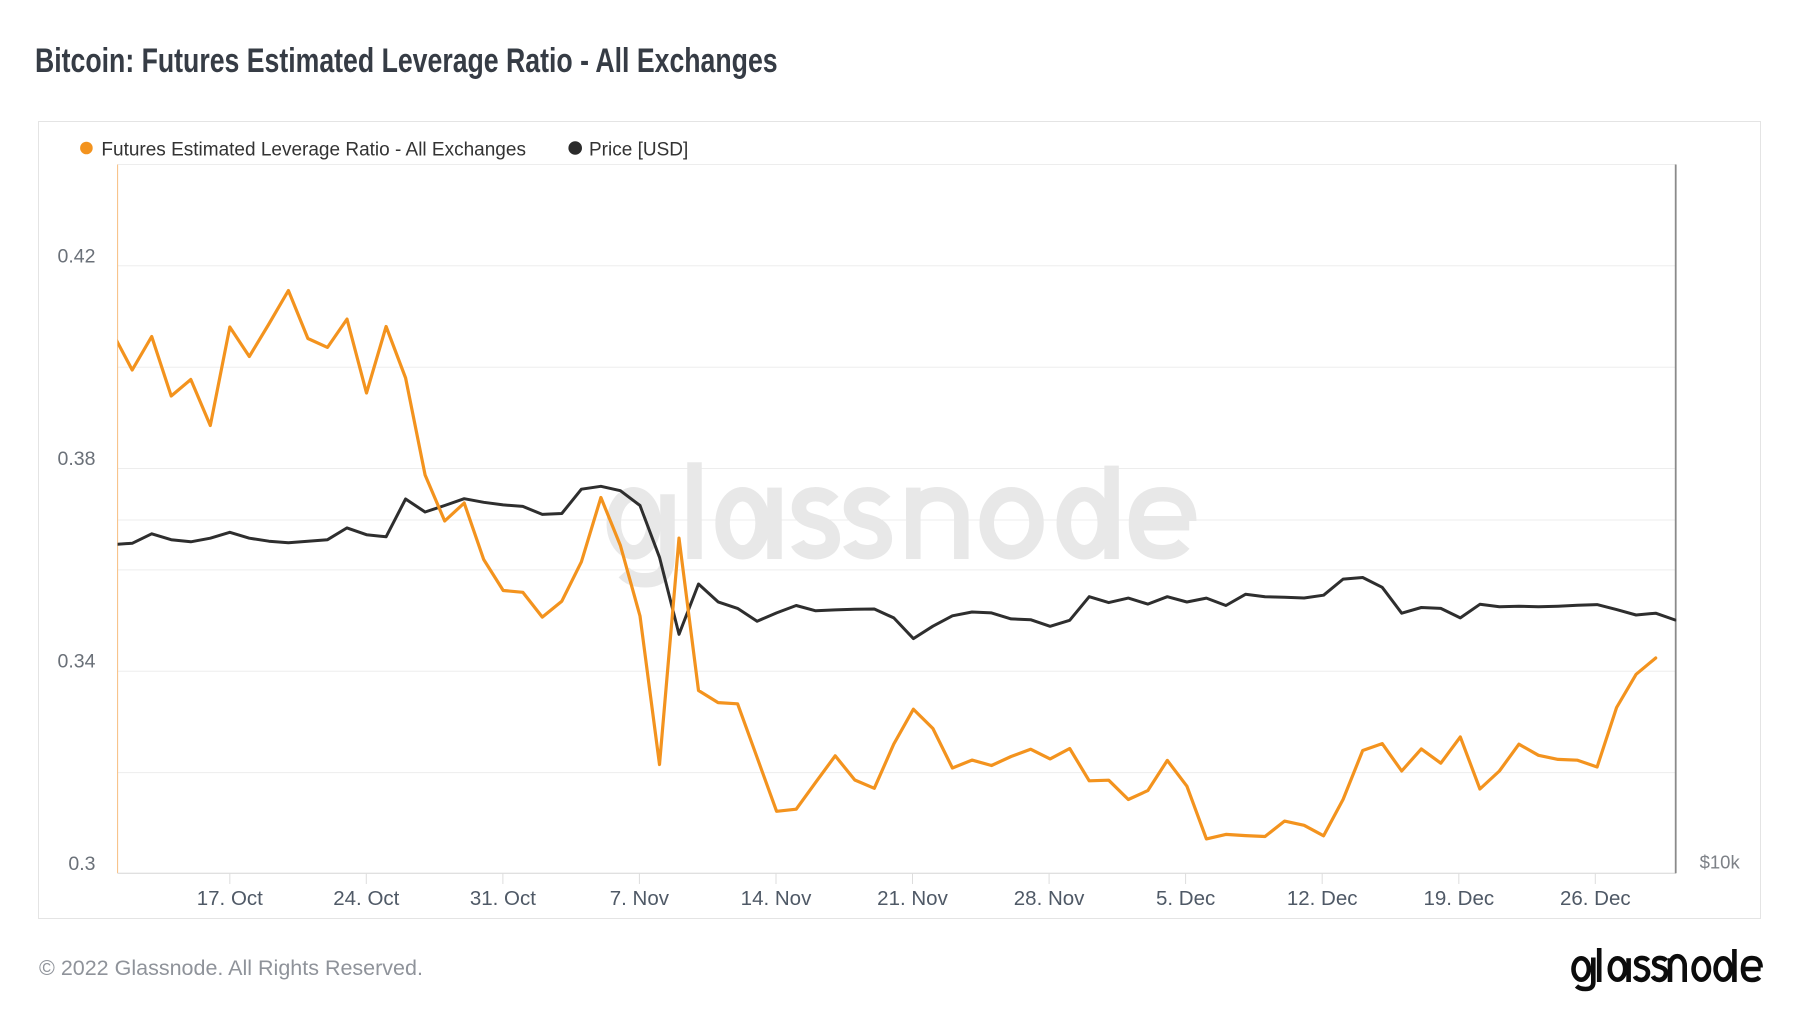  I want to click on svg-text: 26. Dec, so click(1595, 898).